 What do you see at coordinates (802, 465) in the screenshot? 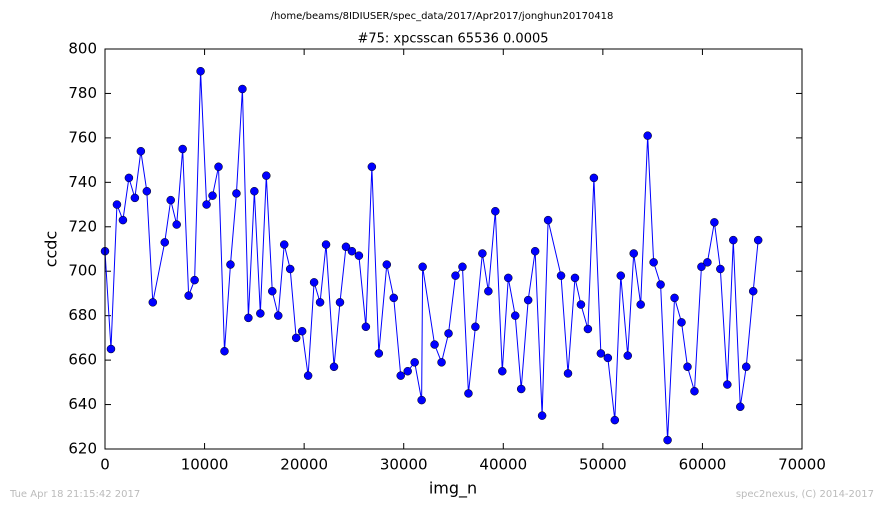
I see `x-tick-label: 70000` at bounding box center [802, 465].